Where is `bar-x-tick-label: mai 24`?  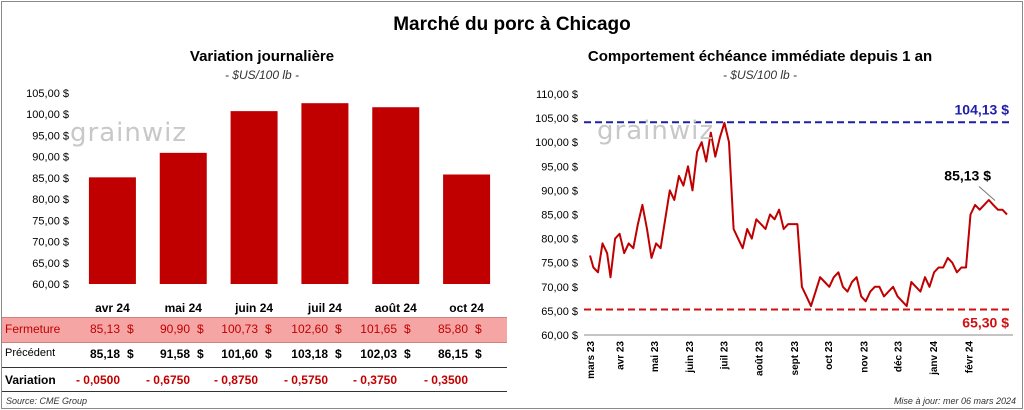 bar-x-tick-label: mai 24 is located at coordinates (184, 308).